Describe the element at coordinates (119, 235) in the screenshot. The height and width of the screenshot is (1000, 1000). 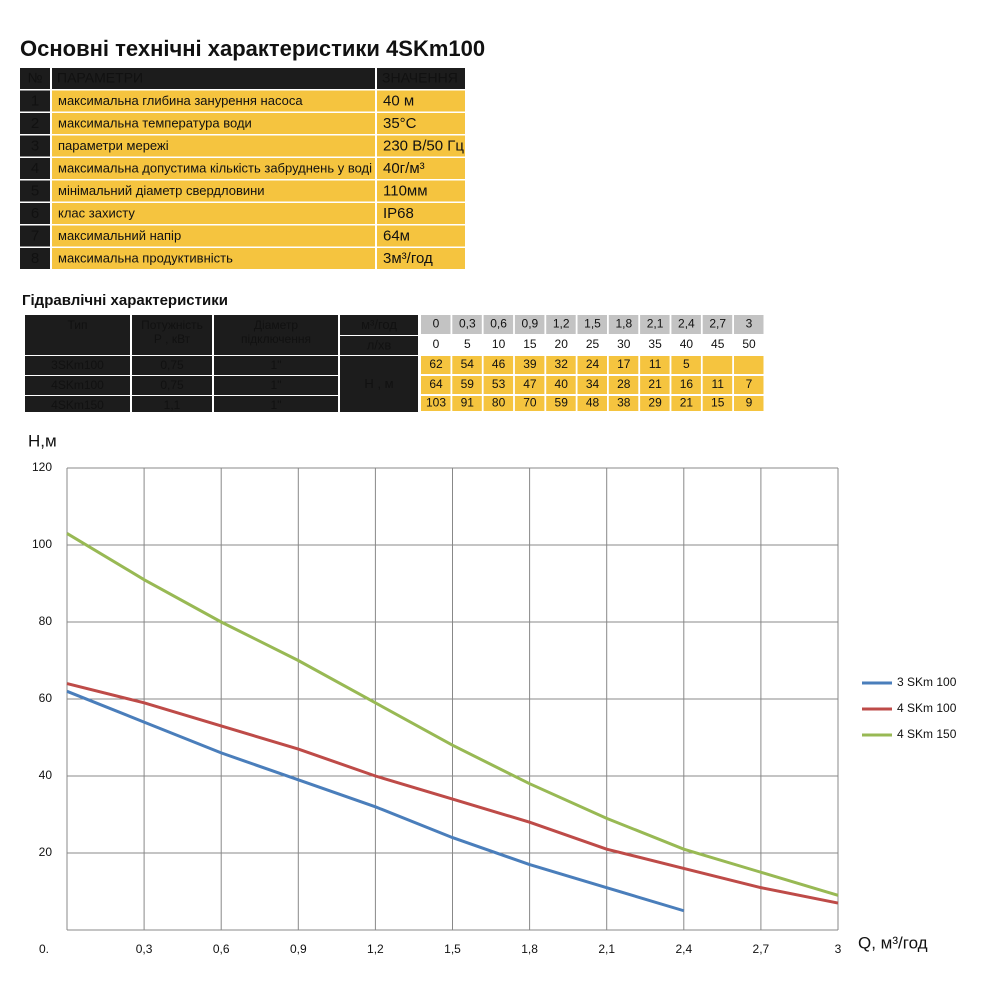
I see `cell-text: максимальний напір` at that location.